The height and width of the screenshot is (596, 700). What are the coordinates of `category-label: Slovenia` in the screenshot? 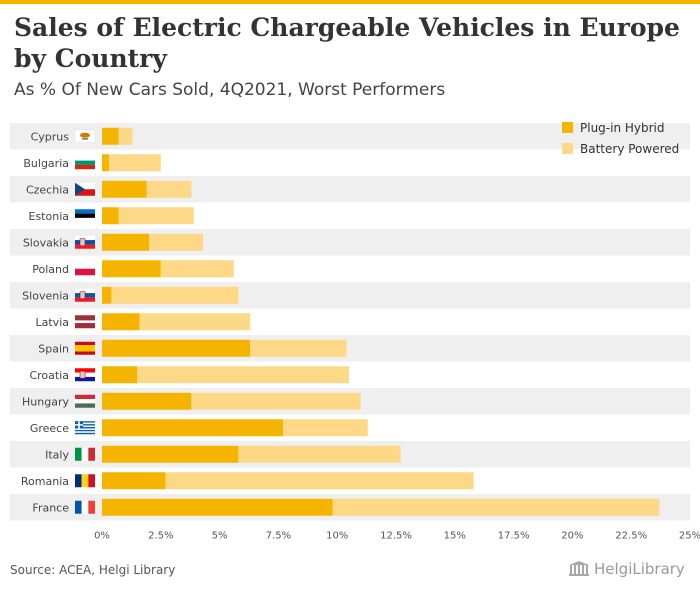 It's located at (45, 295).